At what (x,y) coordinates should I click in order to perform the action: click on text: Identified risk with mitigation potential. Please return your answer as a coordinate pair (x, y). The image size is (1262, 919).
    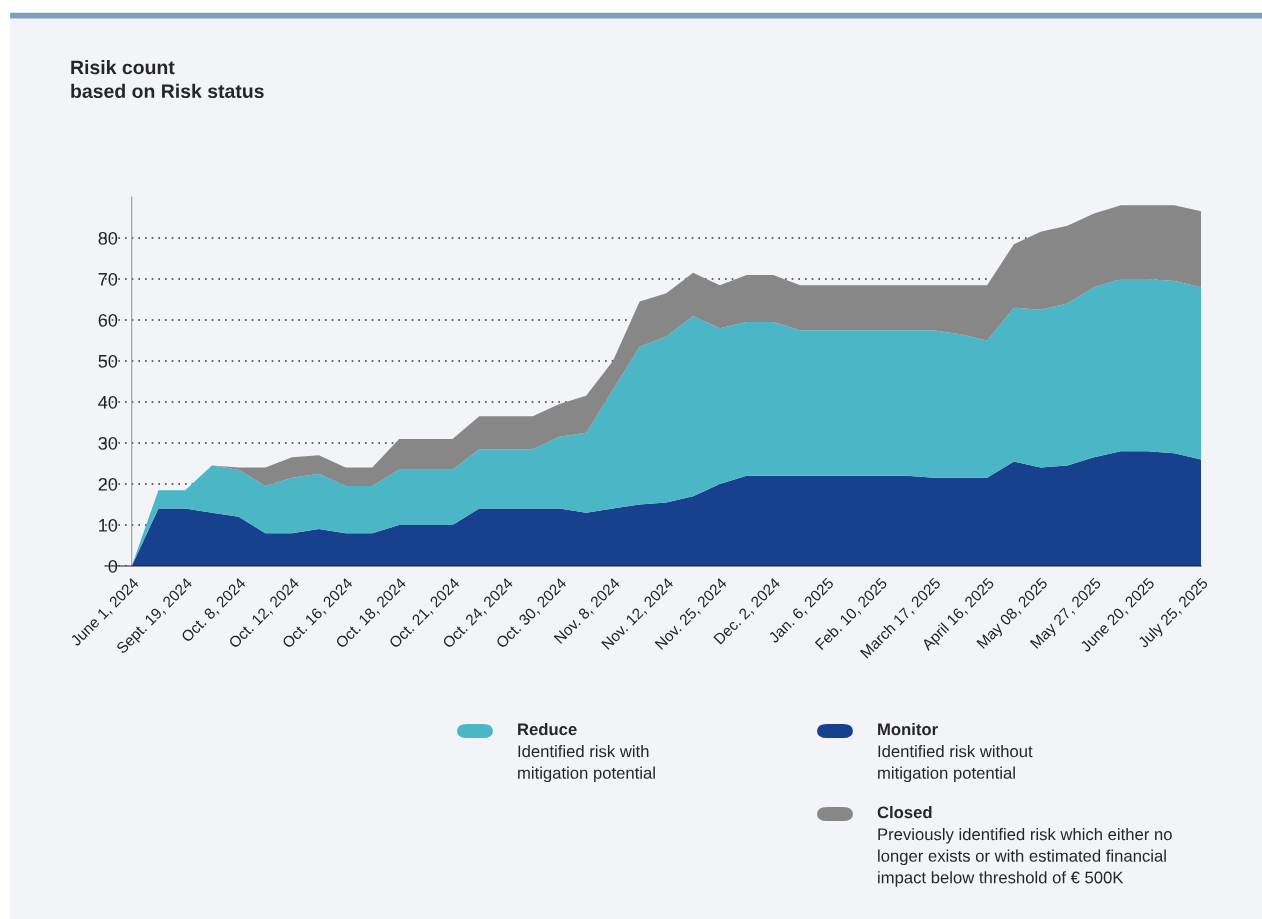
    Looking at the image, I should click on (586, 764).